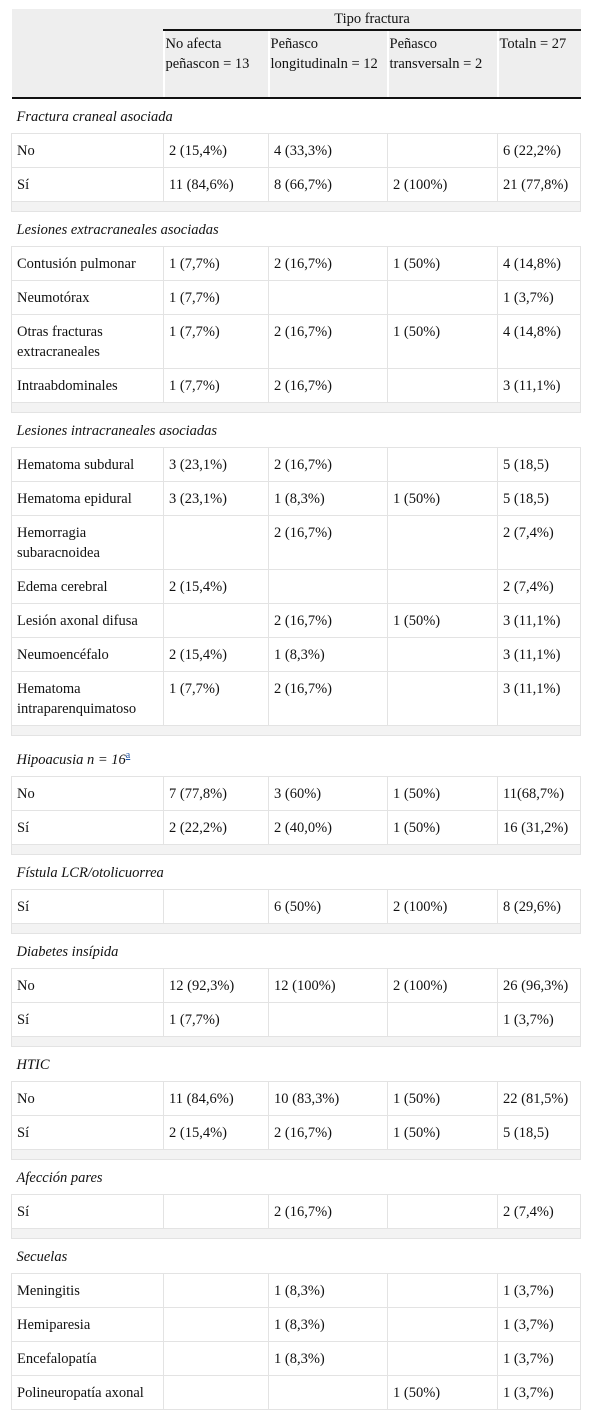 The height and width of the screenshot is (1410, 590). I want to click on value-cell: 4 (14,8%), so click(539, 263).